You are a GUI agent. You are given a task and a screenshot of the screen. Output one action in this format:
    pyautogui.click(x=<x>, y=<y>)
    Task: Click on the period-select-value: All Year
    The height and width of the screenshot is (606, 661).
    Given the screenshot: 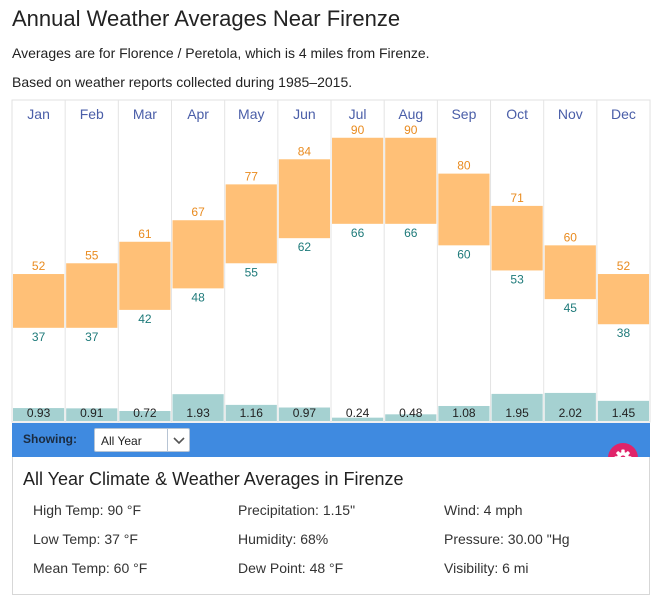 What is the action you would take?
    pyautogui.click(x=121, y=441)
    